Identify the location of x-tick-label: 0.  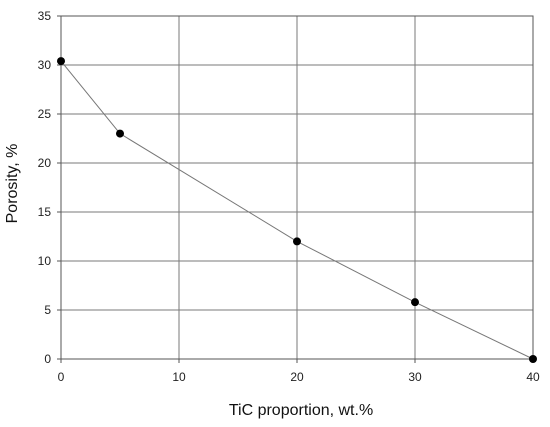
(61, 377).